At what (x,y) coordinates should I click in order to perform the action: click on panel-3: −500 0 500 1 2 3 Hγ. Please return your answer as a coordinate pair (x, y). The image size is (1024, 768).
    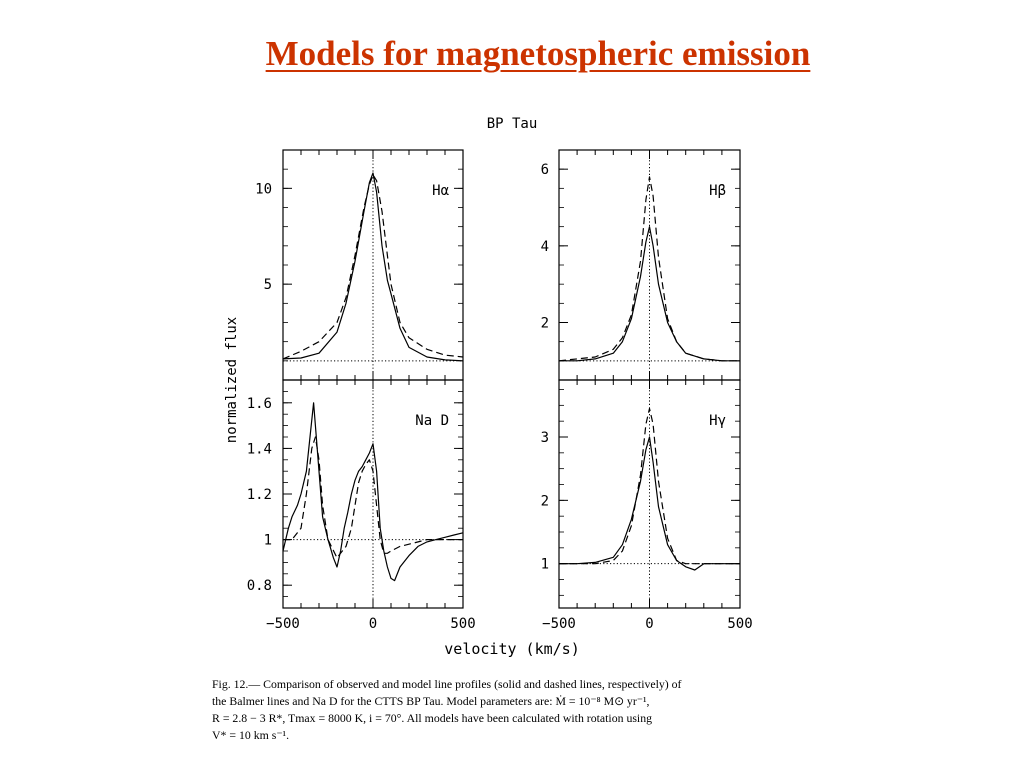
    Looking at the image, I should click on (647, 505).